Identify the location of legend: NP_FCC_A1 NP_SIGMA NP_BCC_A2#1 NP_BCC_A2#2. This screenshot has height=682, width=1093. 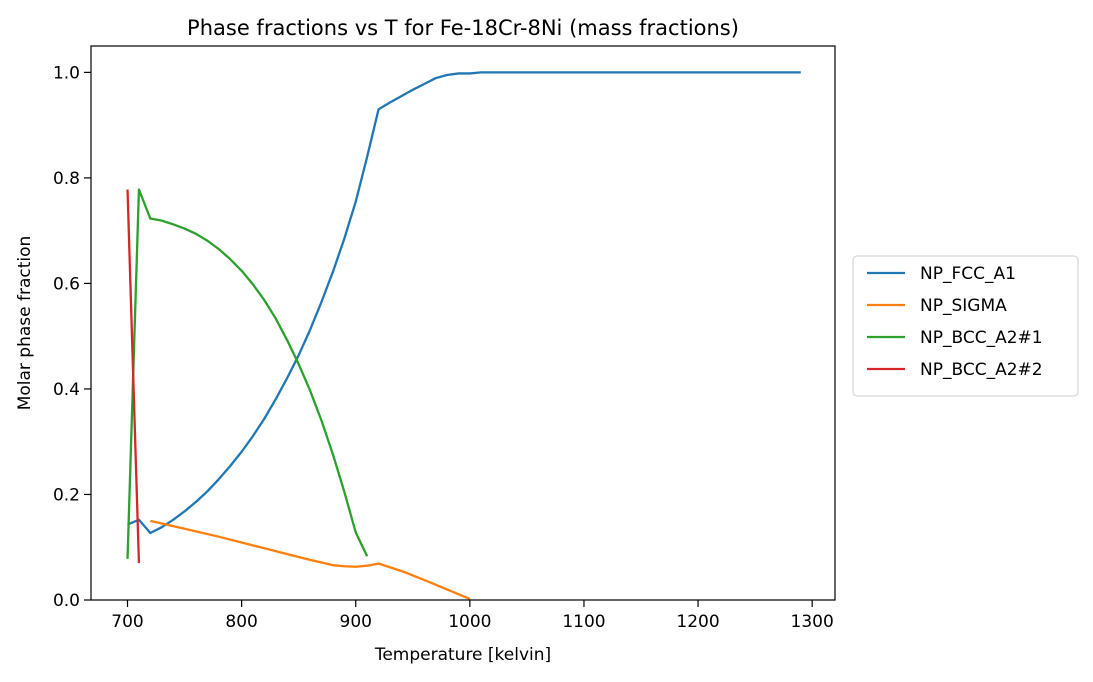
(965, 326).